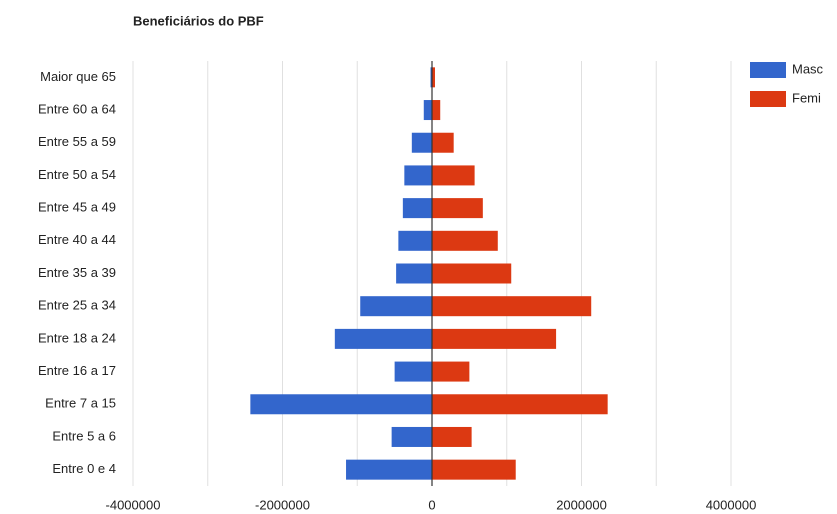  What do you see at coordinates (84, 435) in the screenshot?
I see `y-tick-label: Entre 5 a 6` at bounding box center [84, 435].